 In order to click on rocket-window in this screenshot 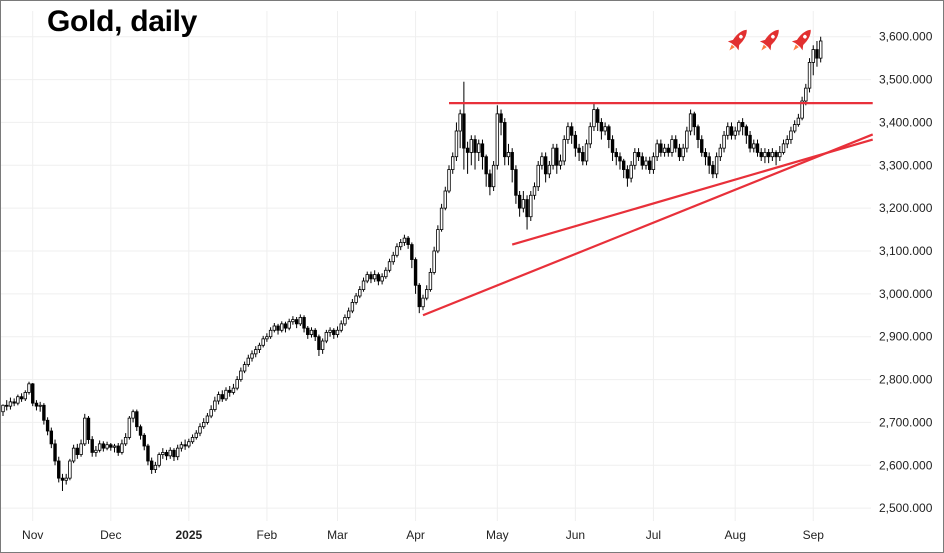, I will do `click(773, 36)`.